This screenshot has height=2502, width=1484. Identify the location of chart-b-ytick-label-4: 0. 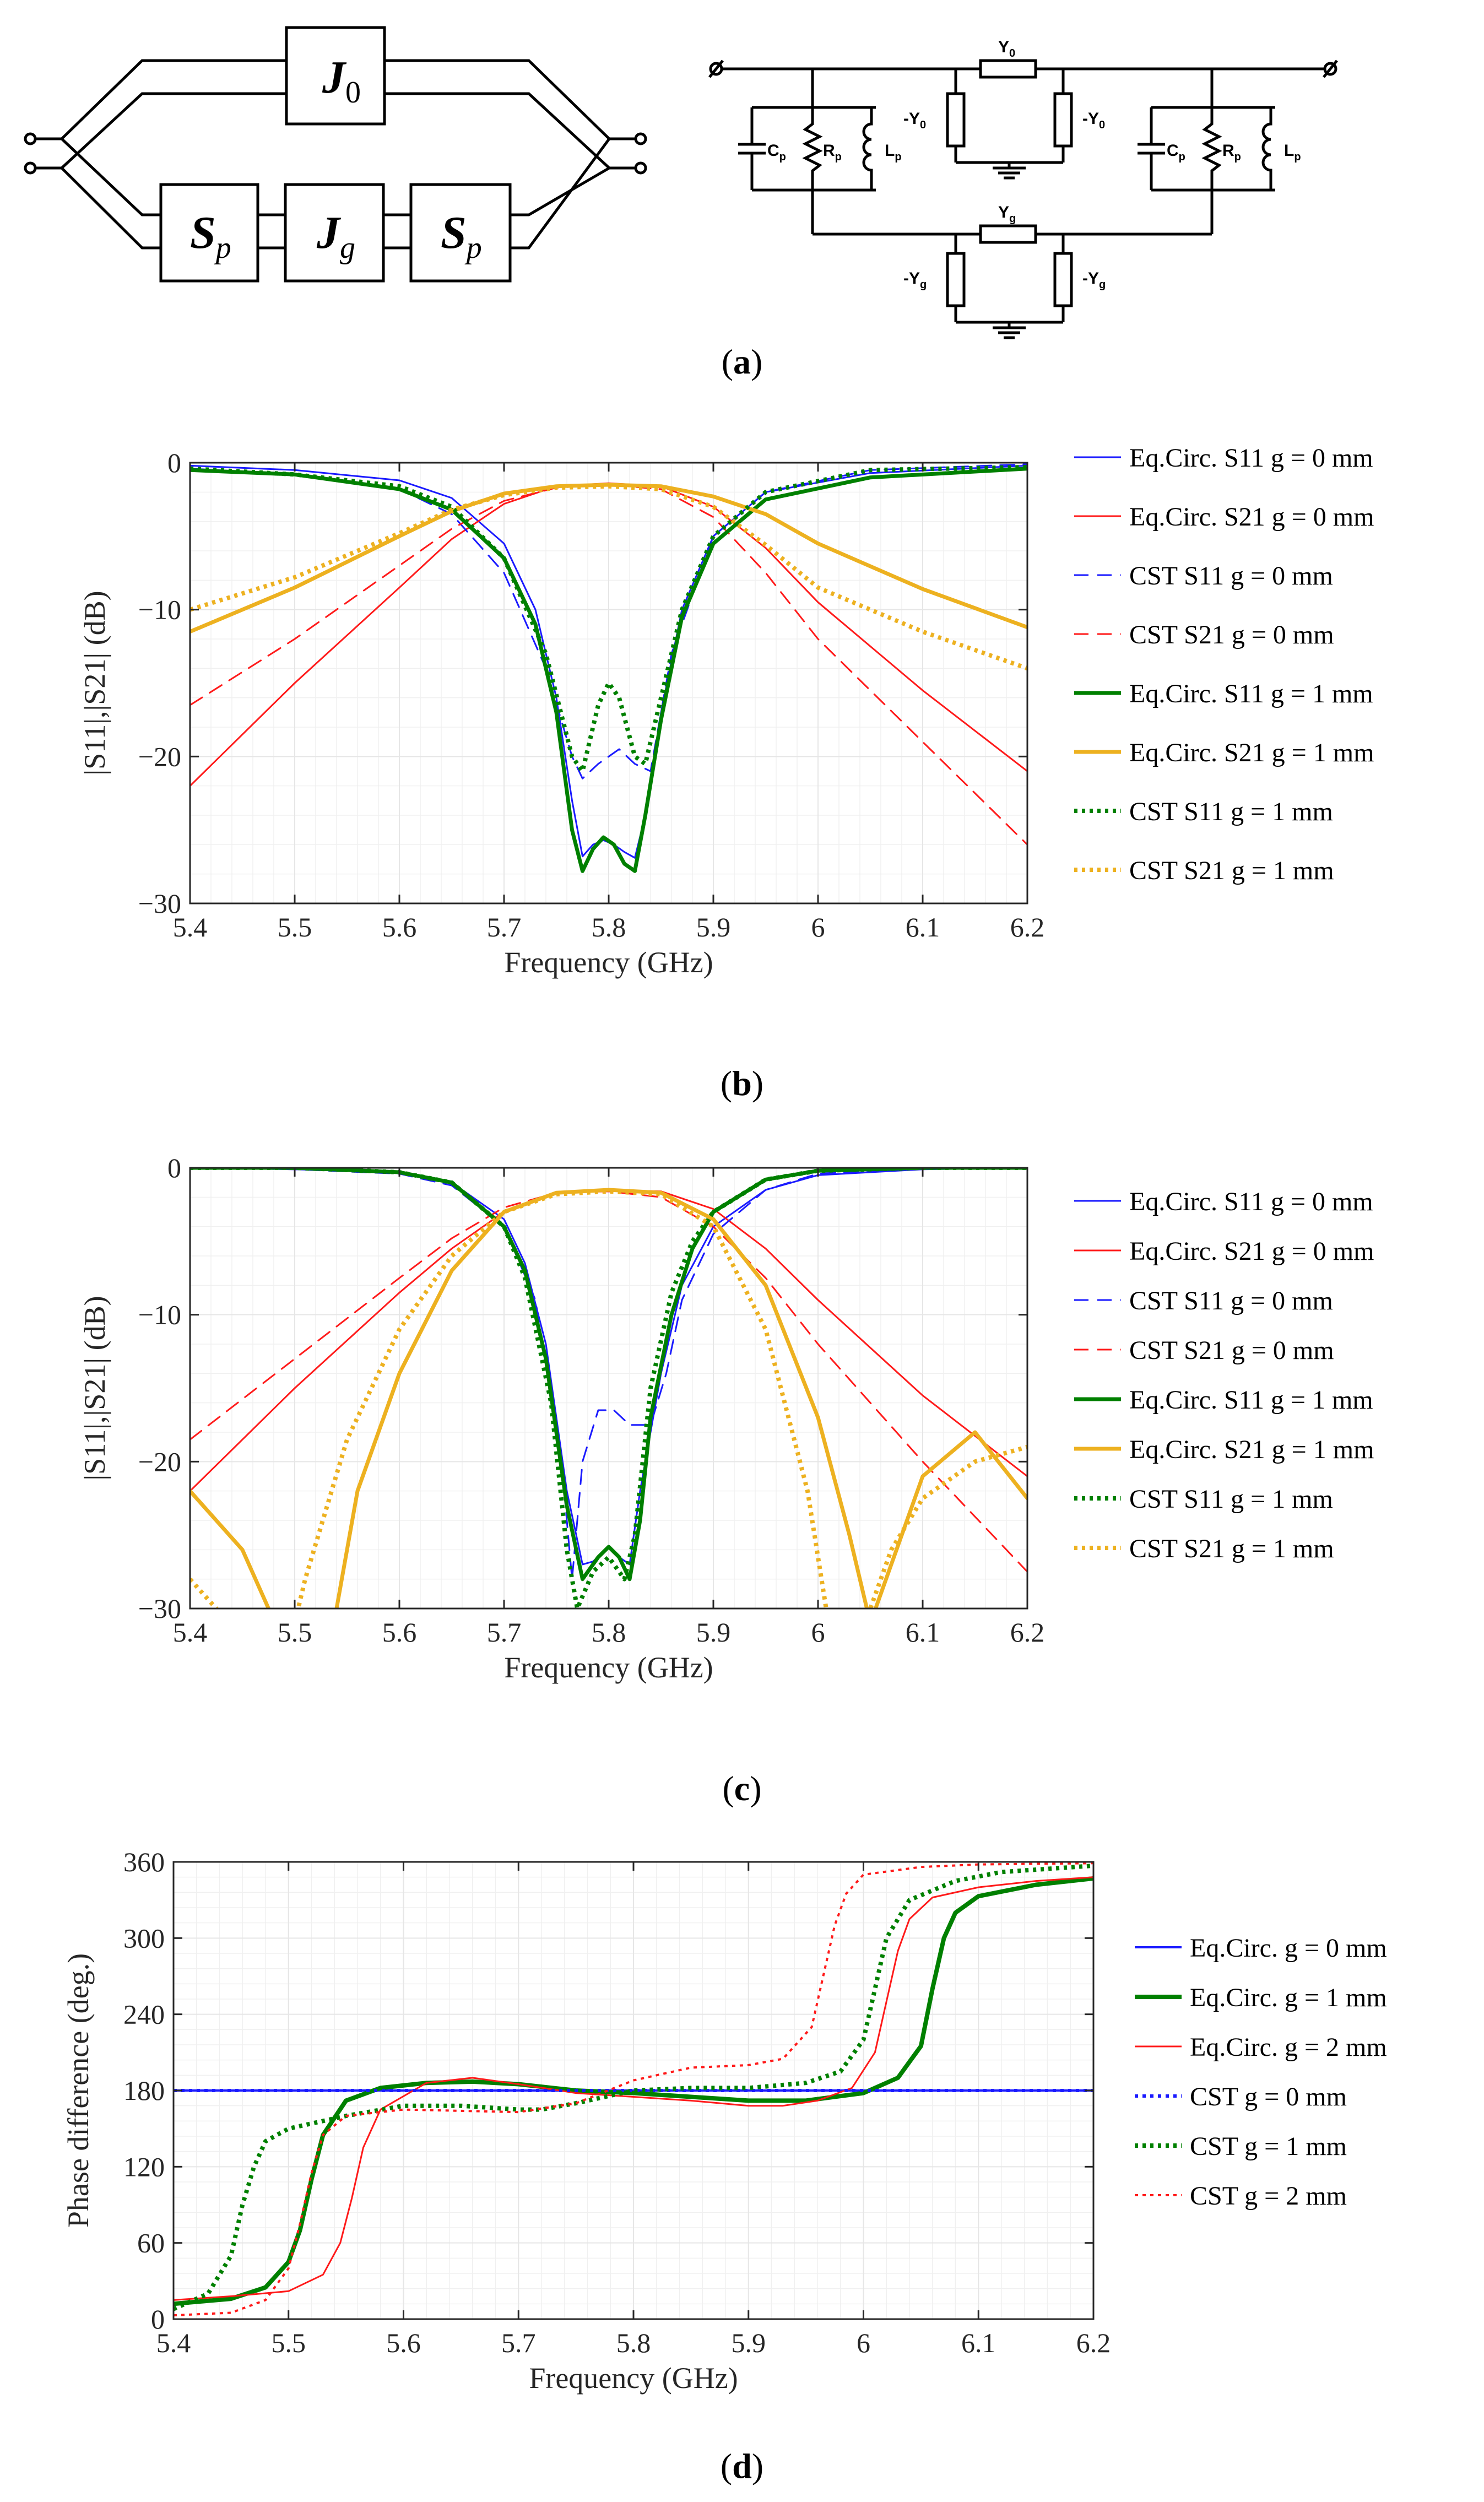
(174, 462).